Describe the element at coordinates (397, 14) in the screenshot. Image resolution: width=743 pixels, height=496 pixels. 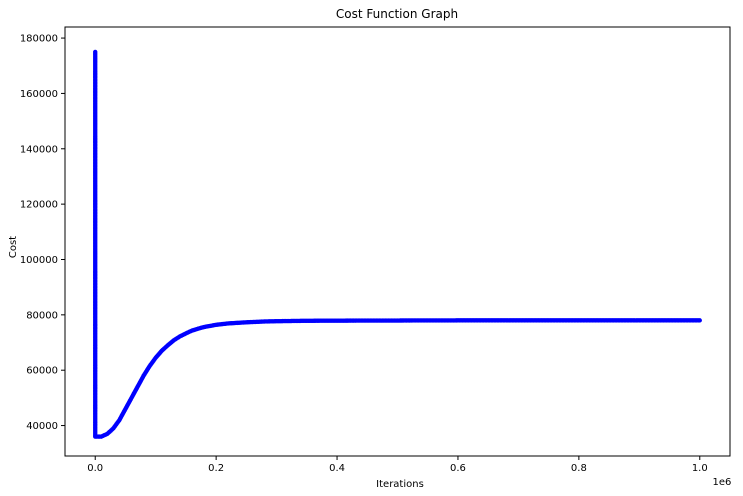
I see `chart-title: Cost Function Graph` at that location.